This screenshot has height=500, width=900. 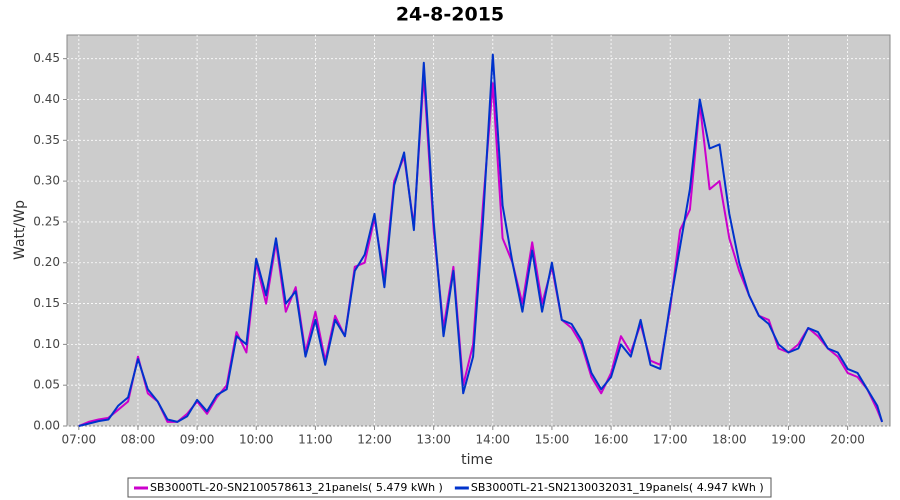 What do you see at coordinates (46, 99) in the screenshot?
I see `y-tick-label: 0.40` at bounding box center [46, 99].